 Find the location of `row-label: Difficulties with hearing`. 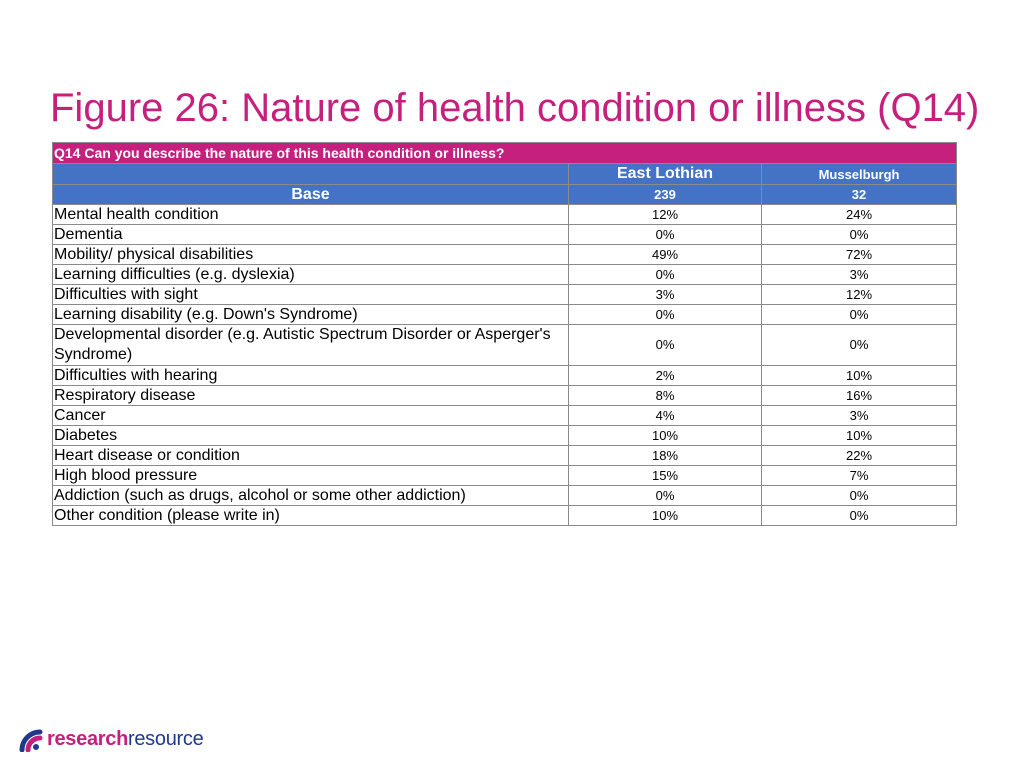

row-label: Difficulties with hearing is located at coordinates (310, 375).